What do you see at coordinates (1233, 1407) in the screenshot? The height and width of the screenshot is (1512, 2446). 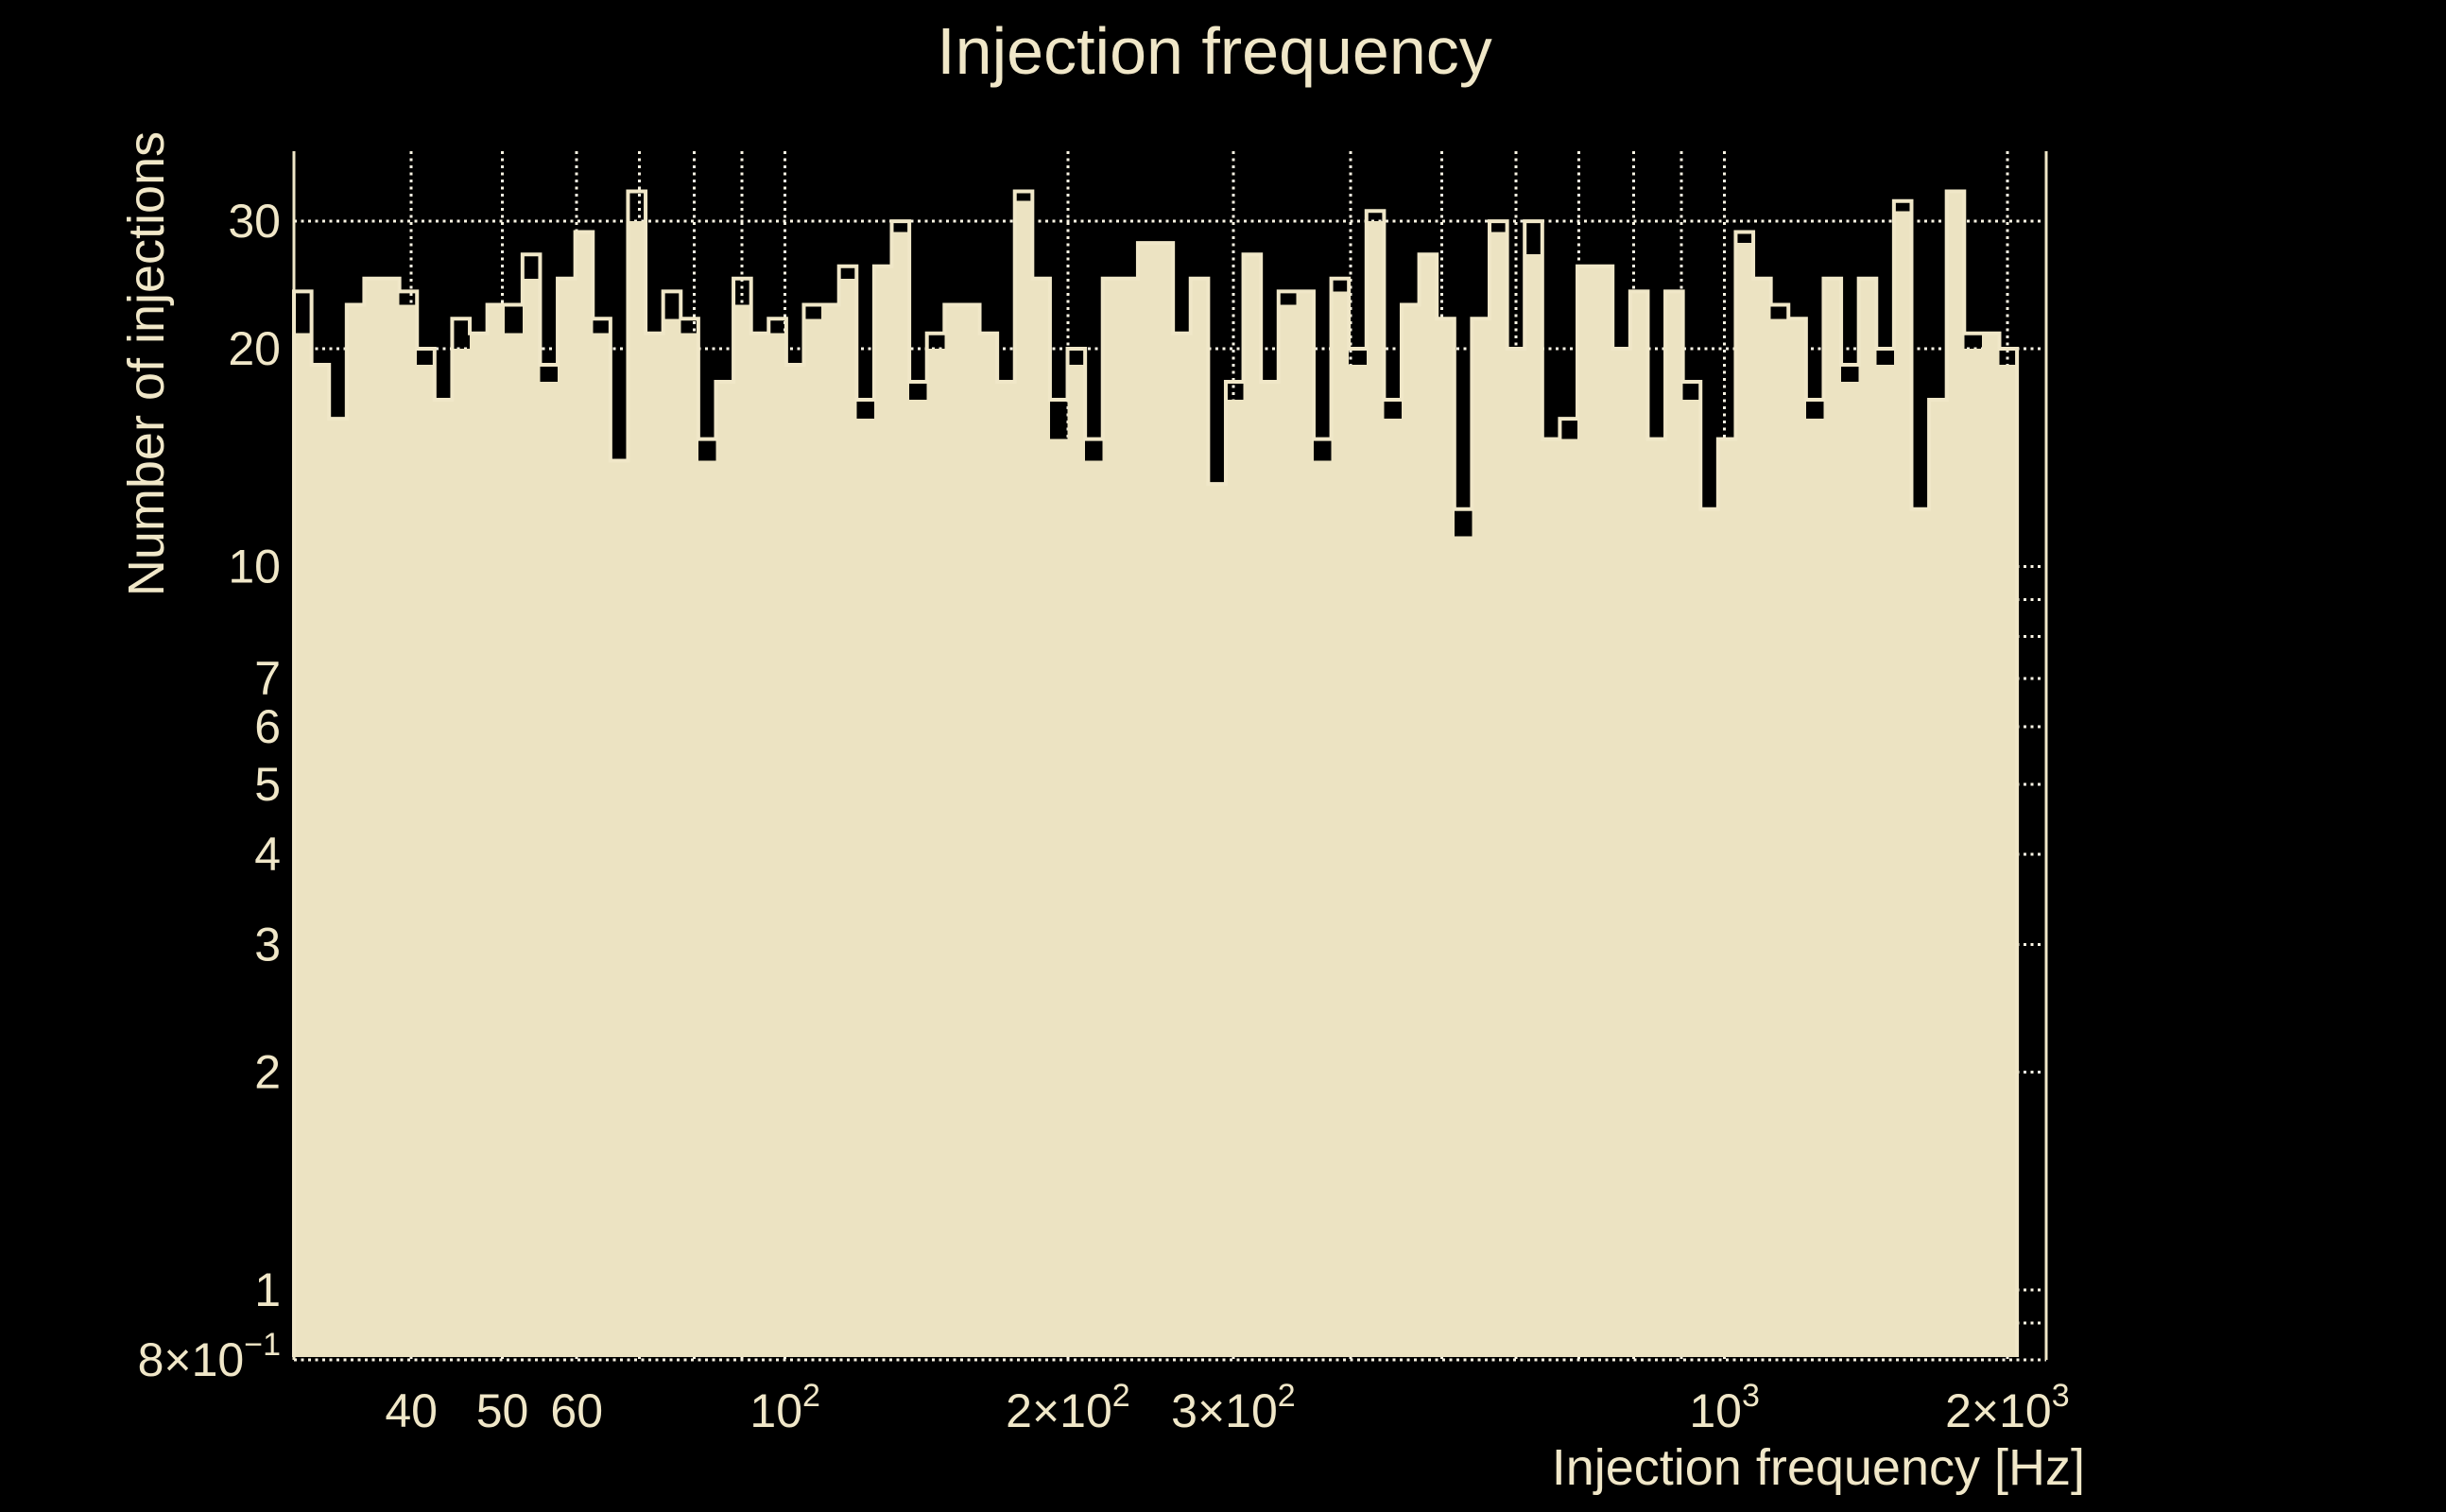 I see `x-tick-label: 3×10²` at bounding box center [1233, 1407].